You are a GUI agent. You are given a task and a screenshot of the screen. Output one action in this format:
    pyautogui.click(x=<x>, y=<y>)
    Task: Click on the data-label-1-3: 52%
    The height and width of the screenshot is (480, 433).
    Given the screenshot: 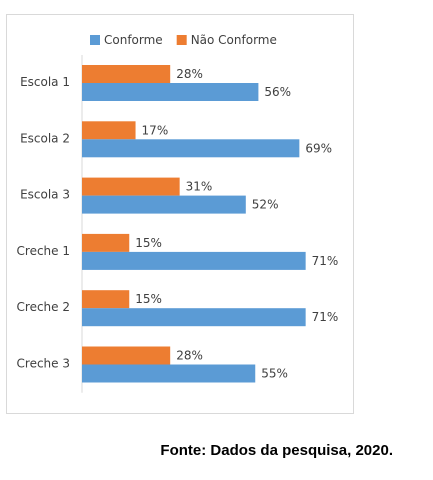 What is the action you would take?
    pyautogui.click(x=265, y=205)
    